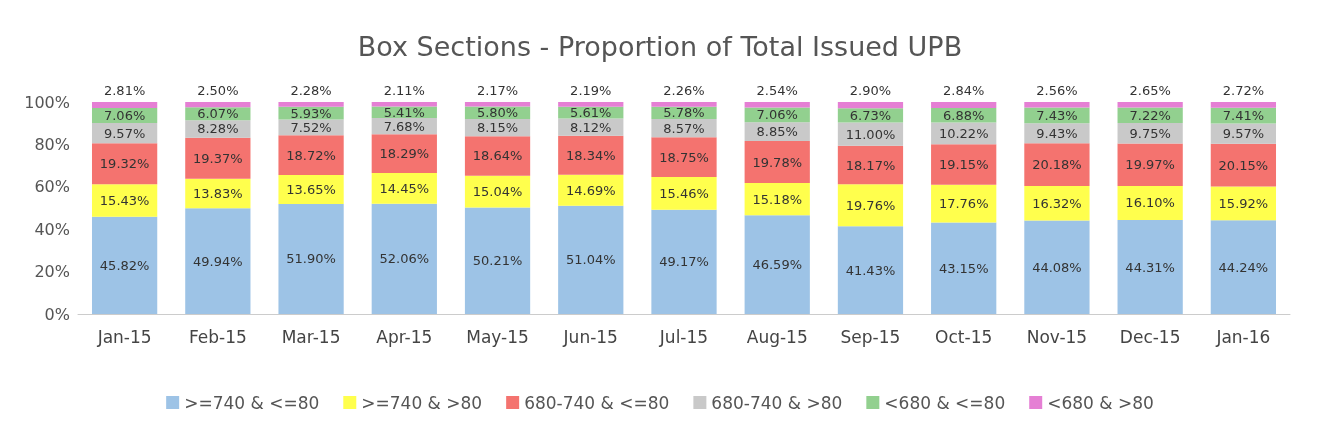 The image size is (1320, 426). I want to click on data-label: 6.07%, so click(218, 114).